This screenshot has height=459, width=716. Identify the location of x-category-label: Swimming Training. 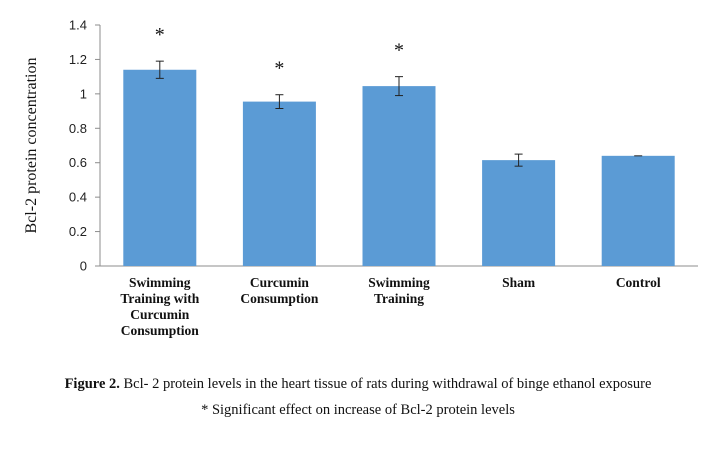
(399, 290).